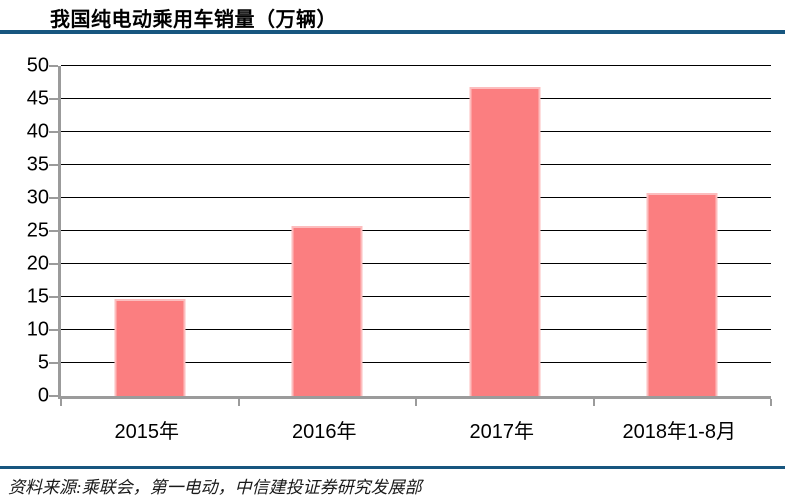  What do you see at coordinates (505, 241) in the screenshot?
I see `bar-2017年` at bounding box center [505, 241].